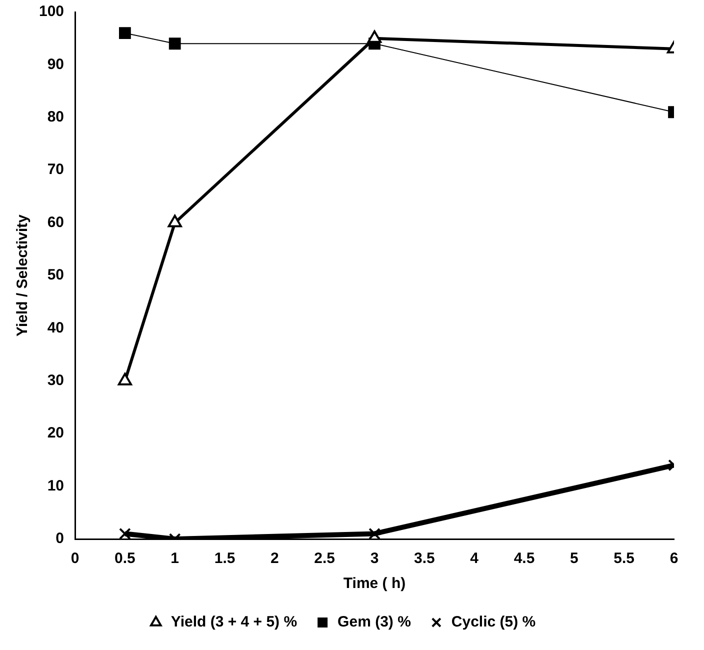 The height and width of the screenshot is (650, 704). Describe the element at coordinates (55, 117) in the screenshot. I see `y-tick-label: 80` at that location.